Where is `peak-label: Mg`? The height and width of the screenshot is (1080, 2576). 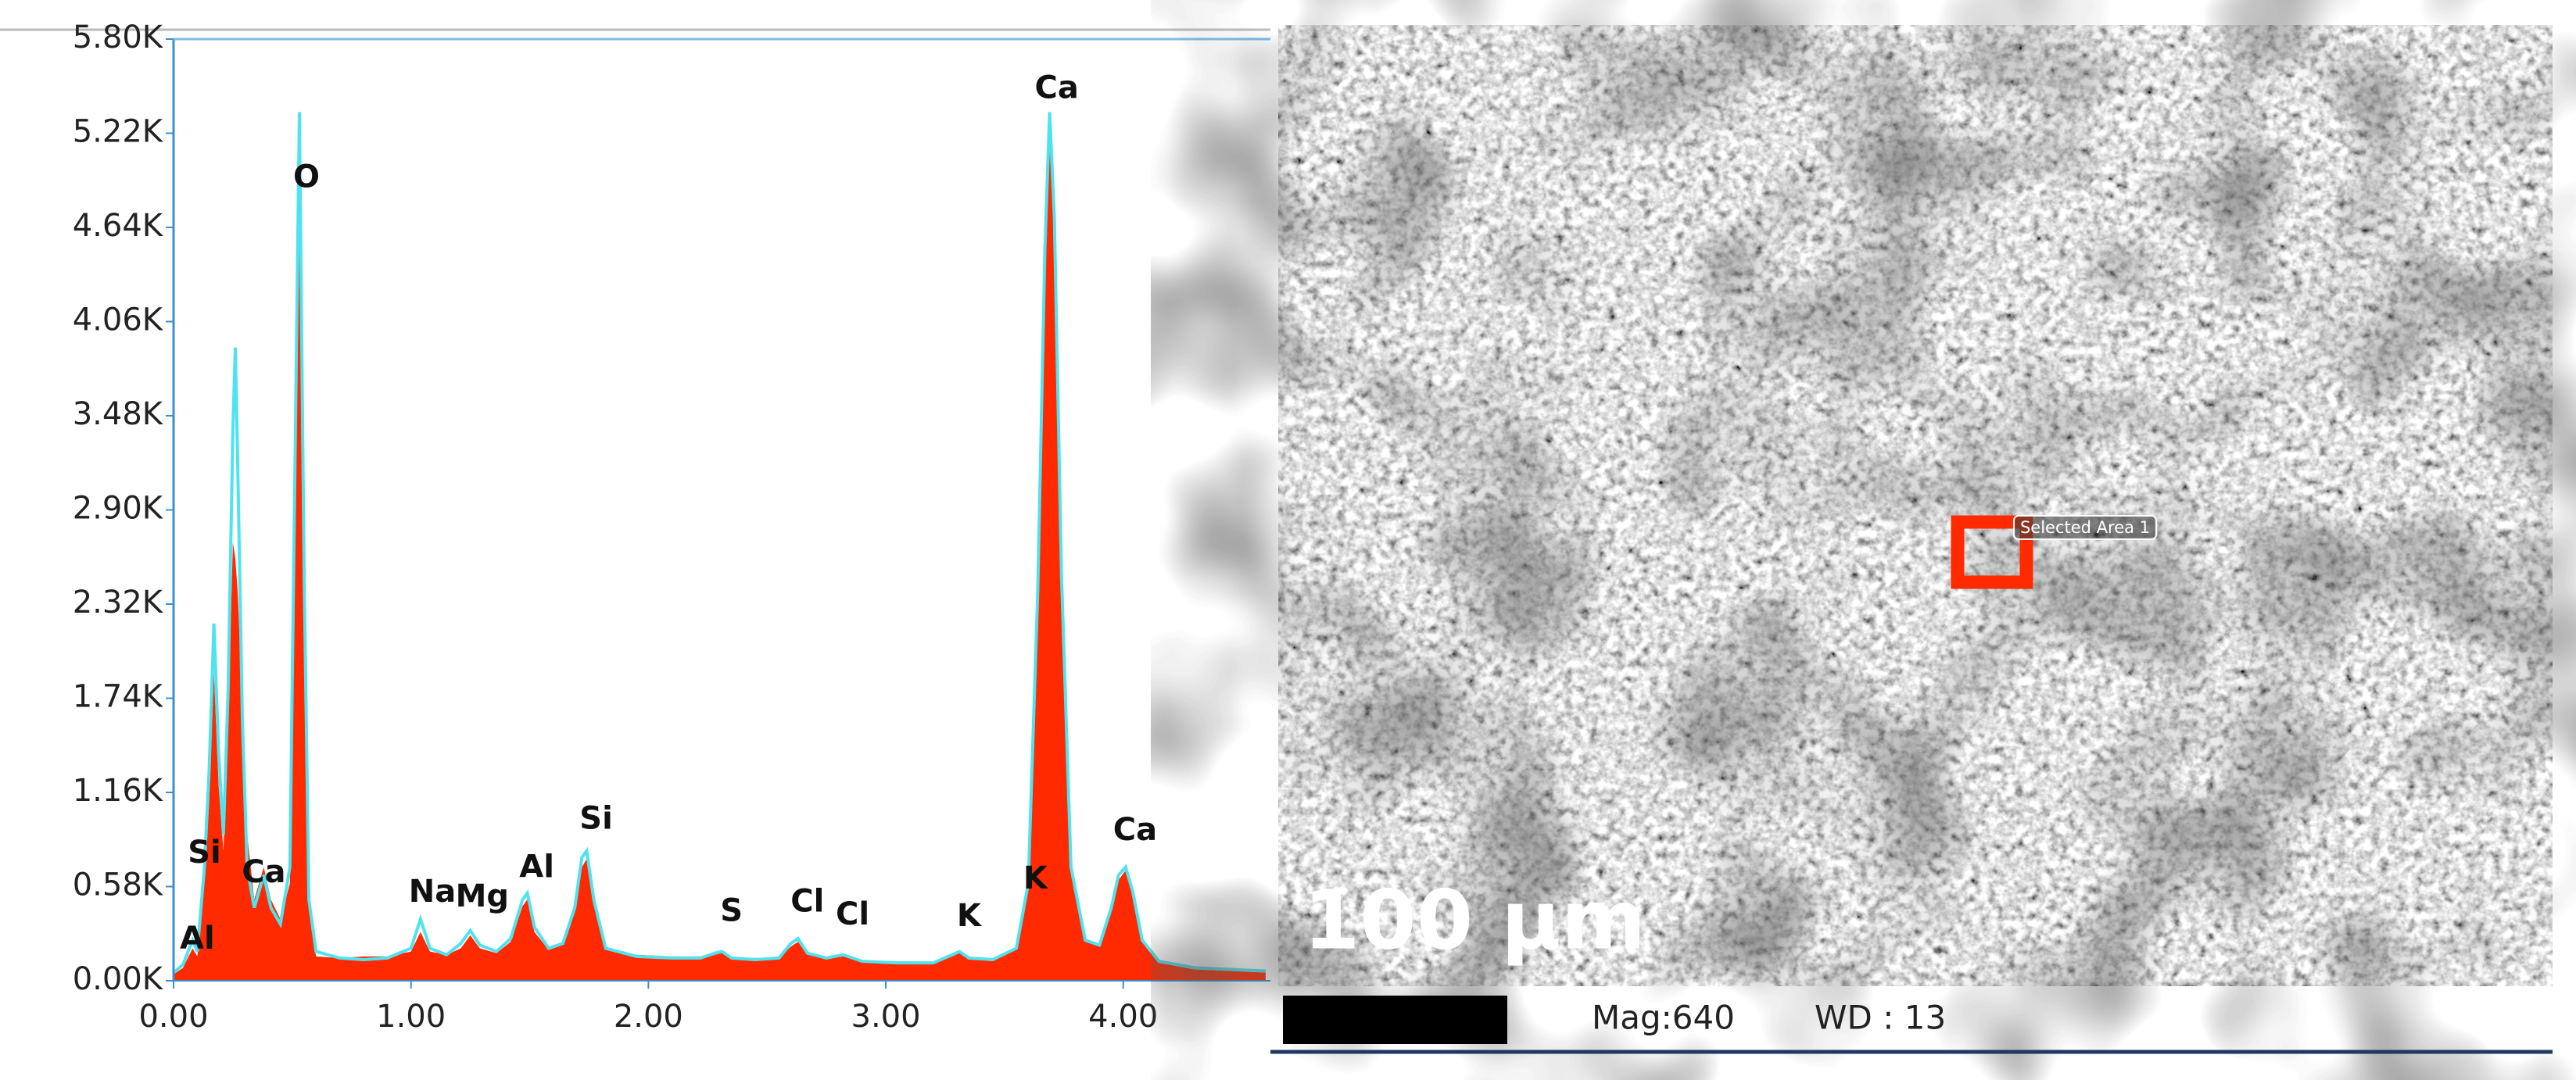 peak-label: Mg is located at coordinates (482, 896).